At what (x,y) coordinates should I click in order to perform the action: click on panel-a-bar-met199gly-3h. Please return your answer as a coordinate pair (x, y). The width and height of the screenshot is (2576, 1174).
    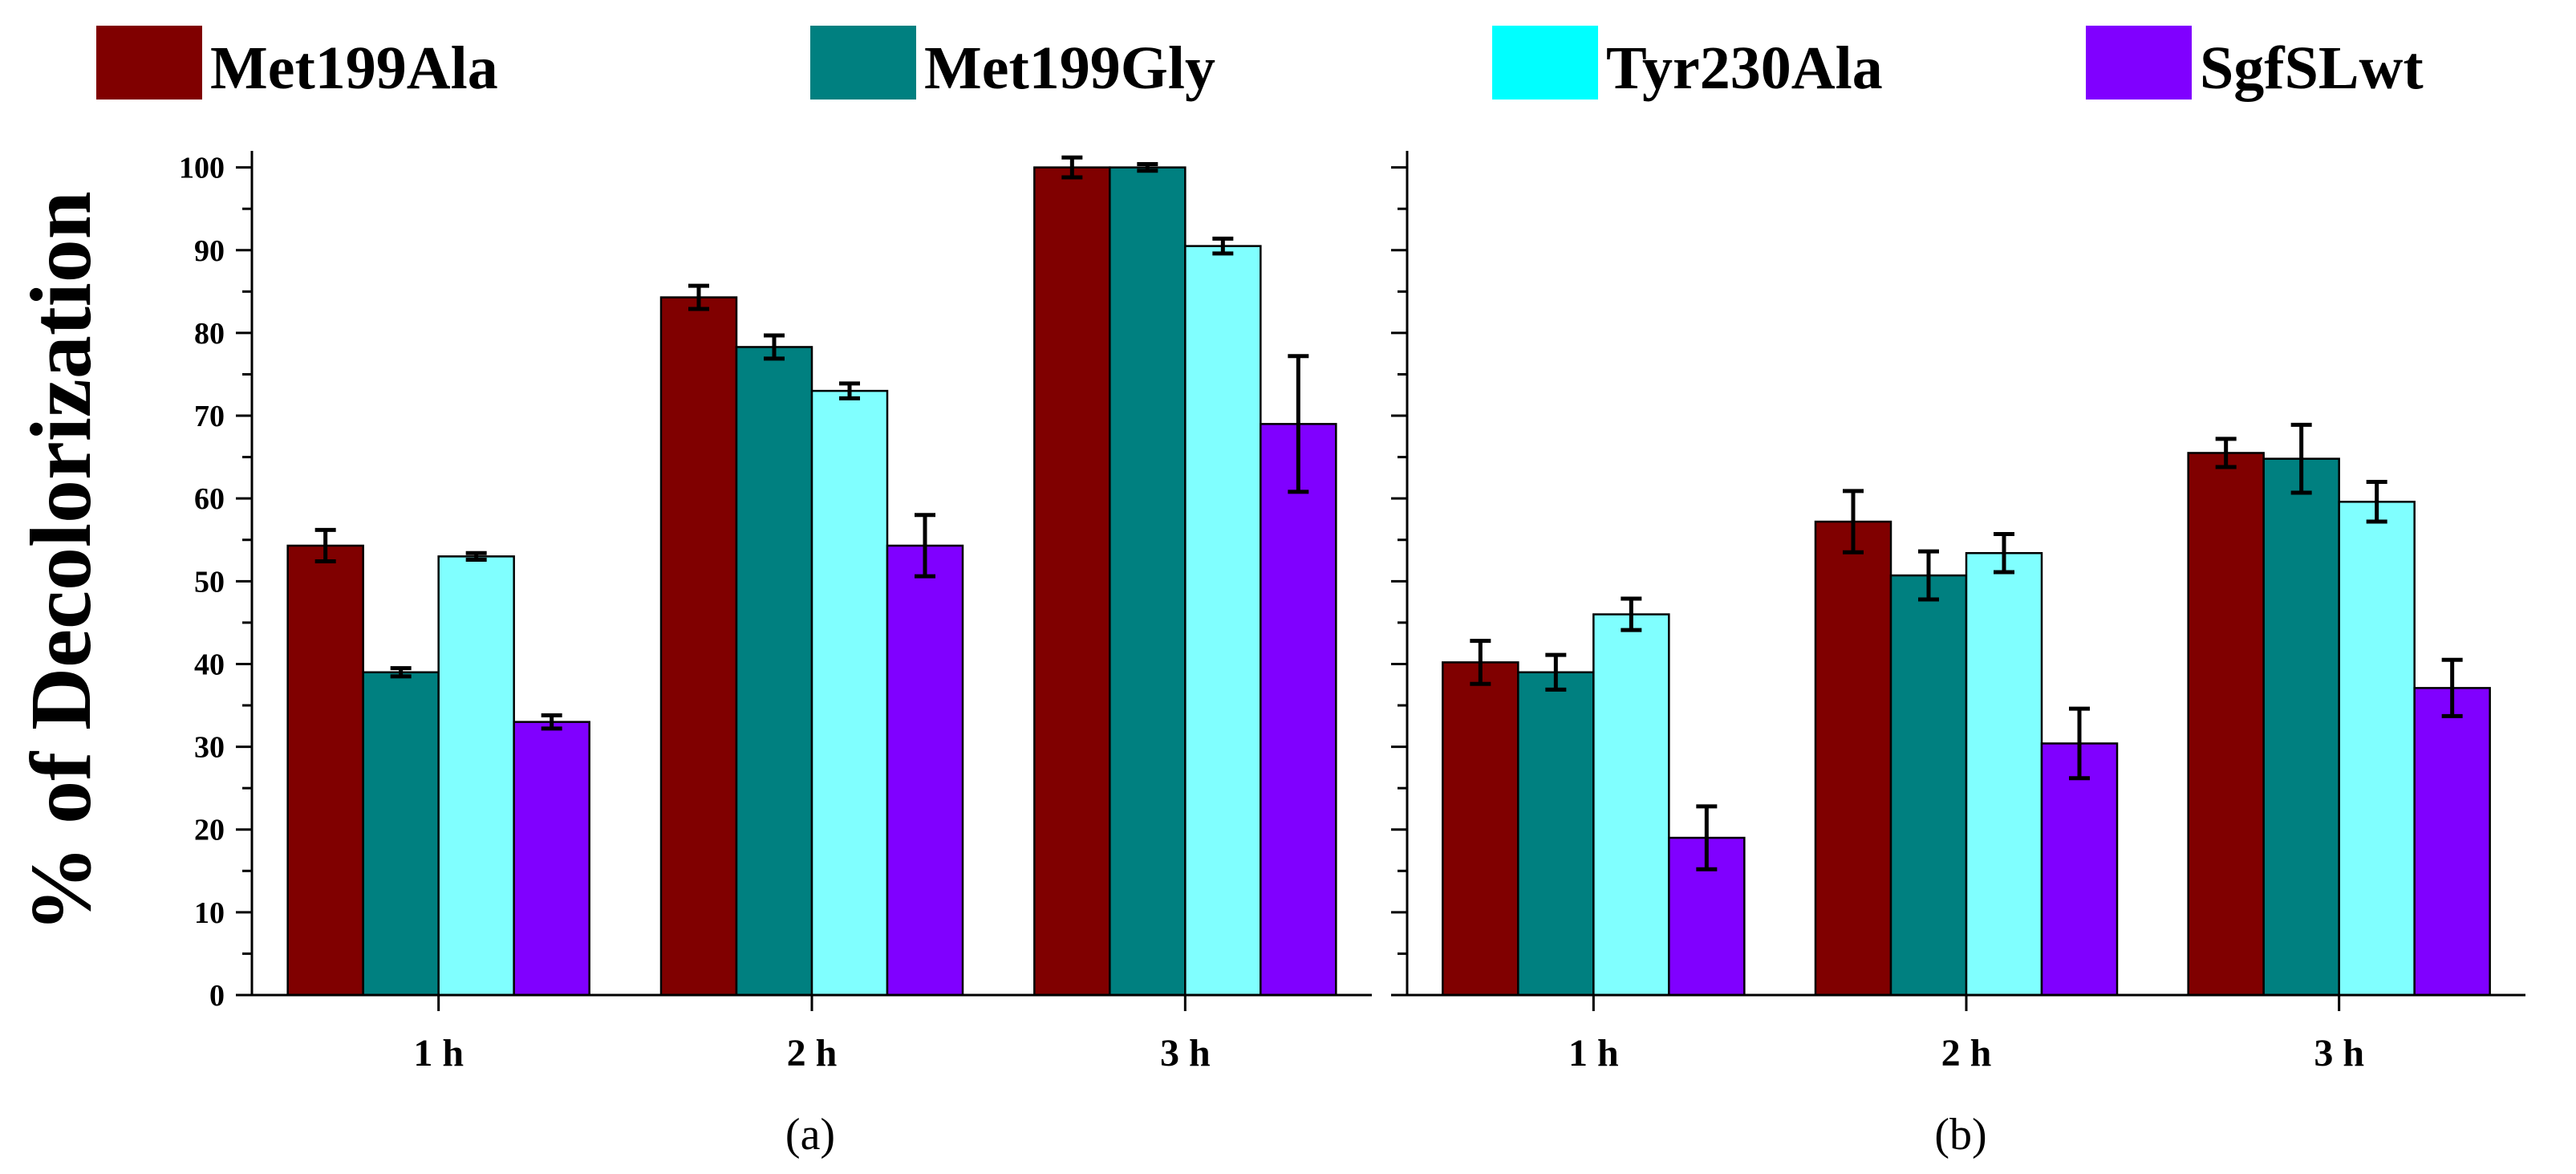
    Looking at the image, I should click on (1148, 581).